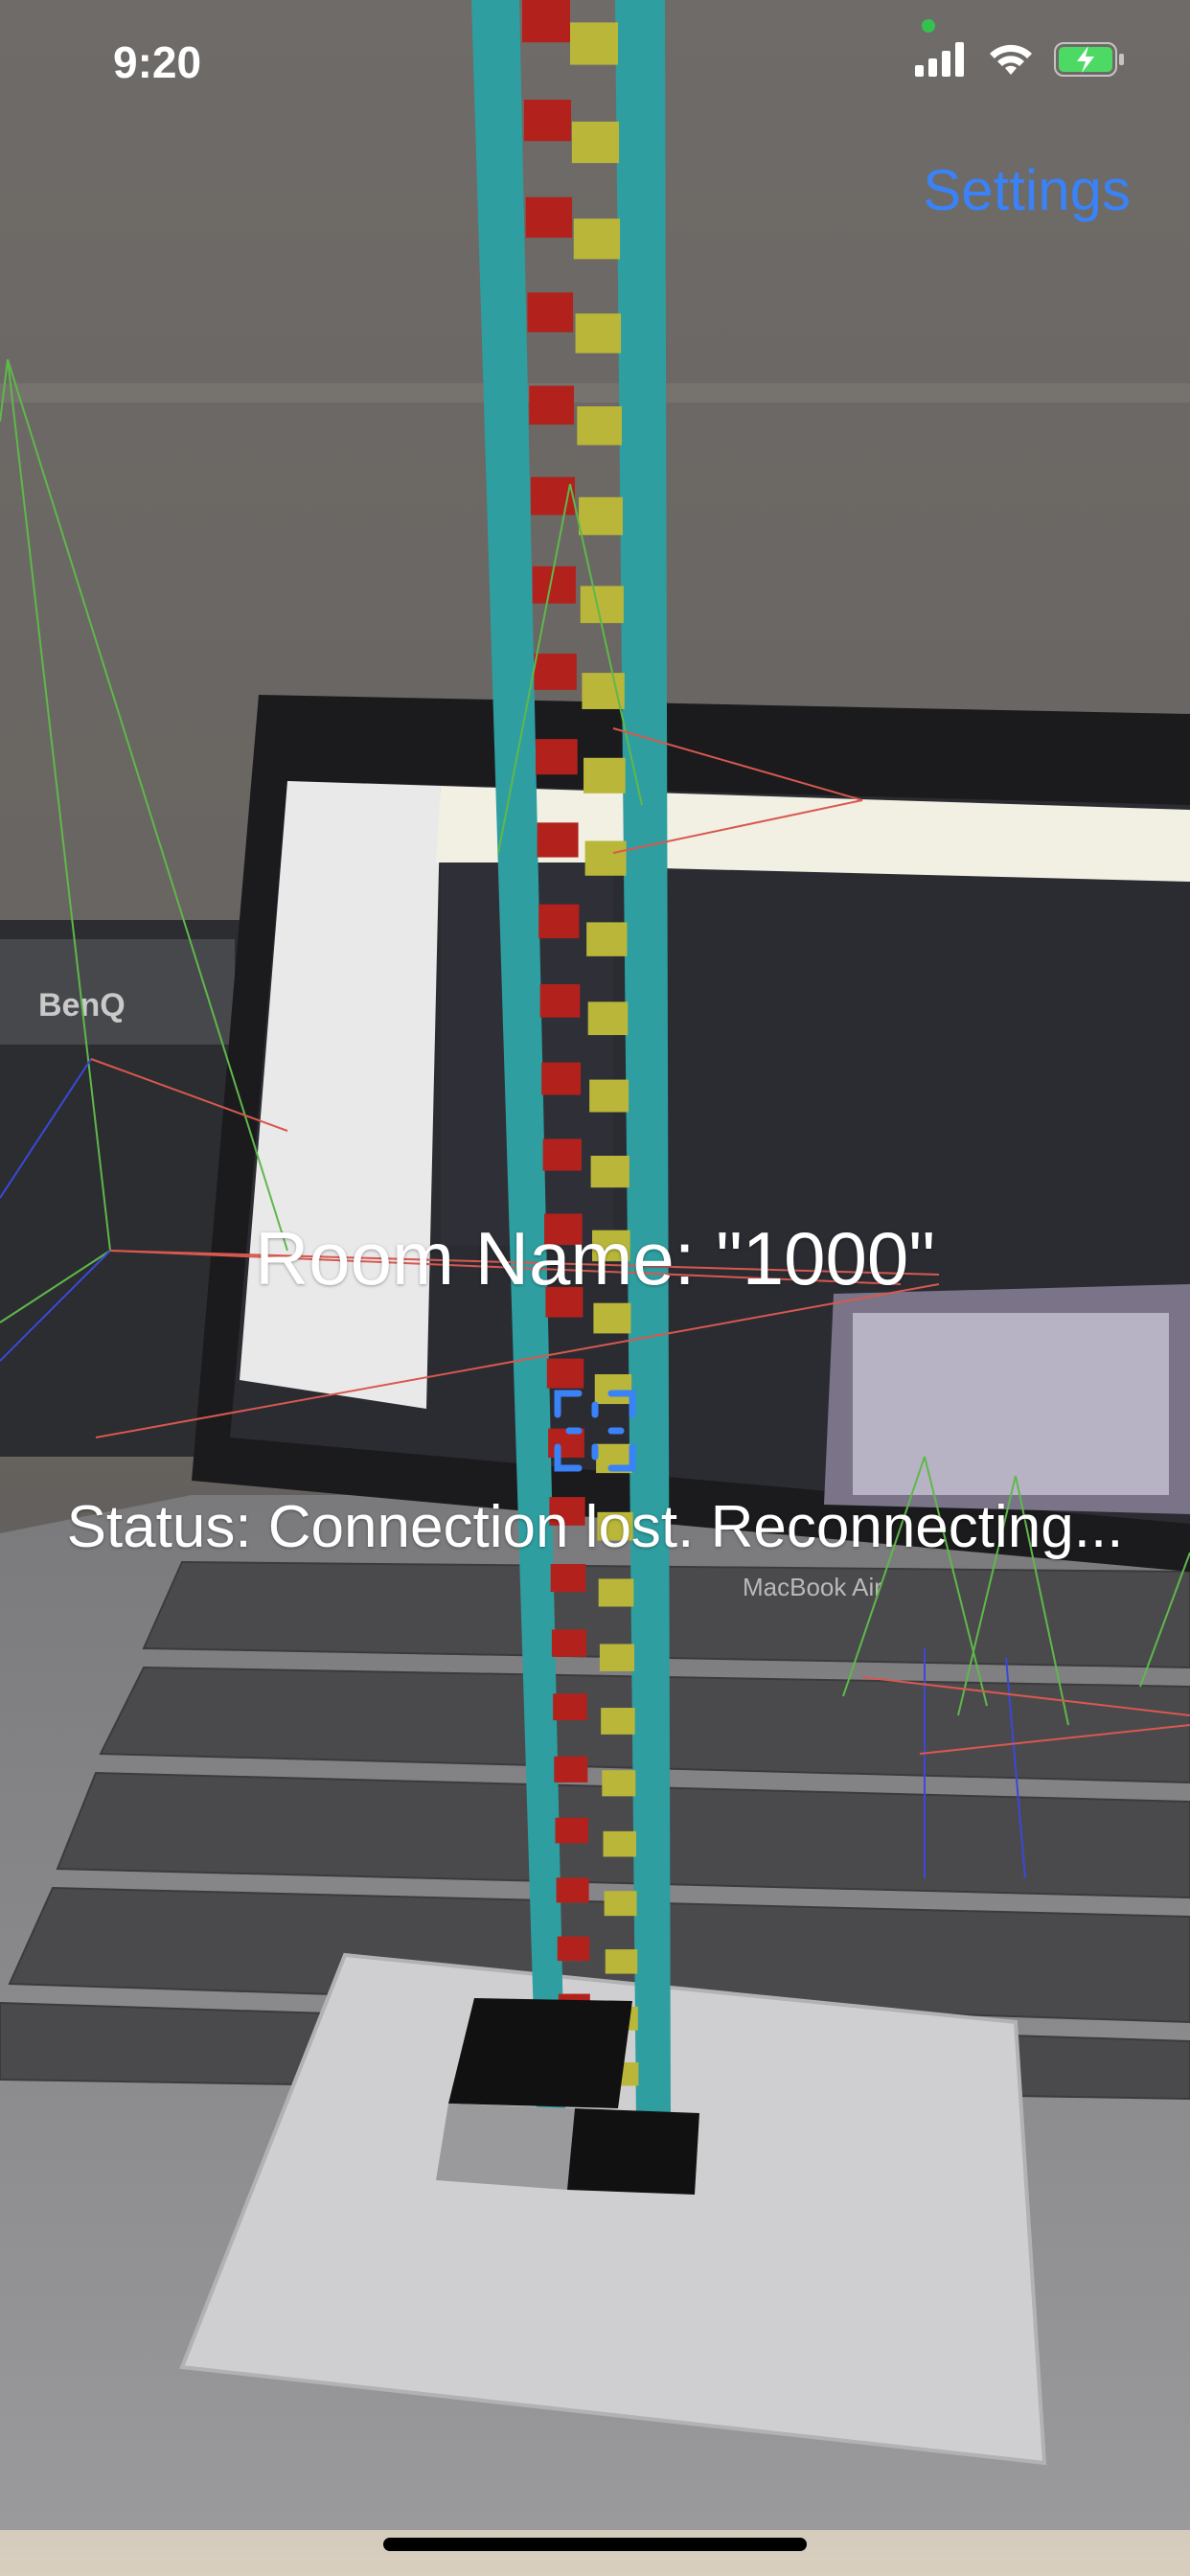  What do you see at coordinates (812, 1587) in the screenshot?
I see `laptop-model-text: MacBook Air` at bounding box center [812, 1587].